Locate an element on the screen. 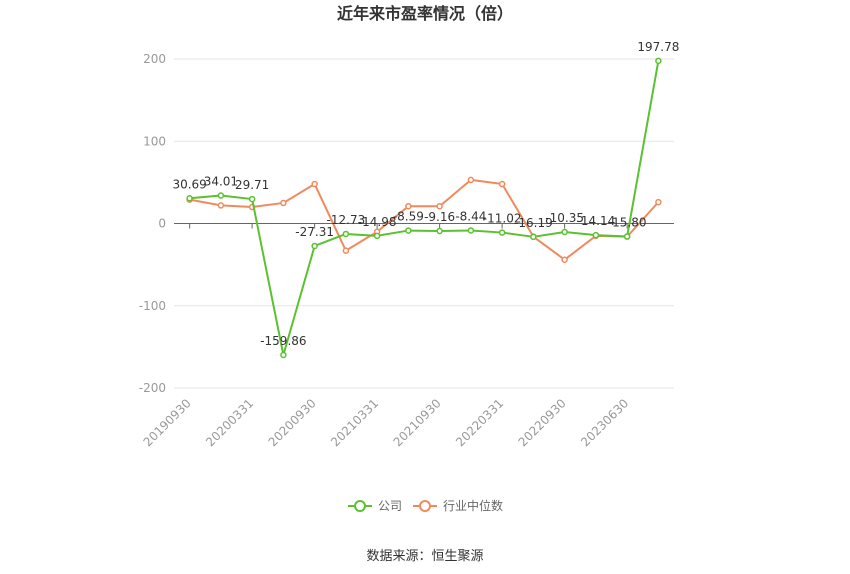 This screenshot has height=574, width=850. legend-item-industry: 行业中位数 is located at coordinates (458, 505).